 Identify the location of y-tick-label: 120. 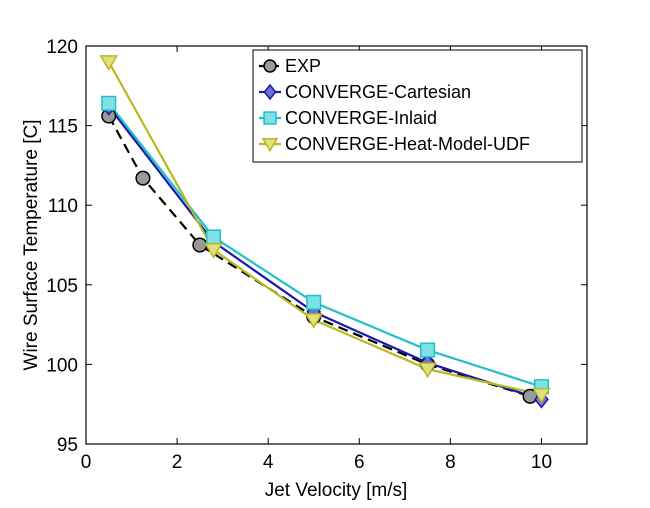
(62, 47).